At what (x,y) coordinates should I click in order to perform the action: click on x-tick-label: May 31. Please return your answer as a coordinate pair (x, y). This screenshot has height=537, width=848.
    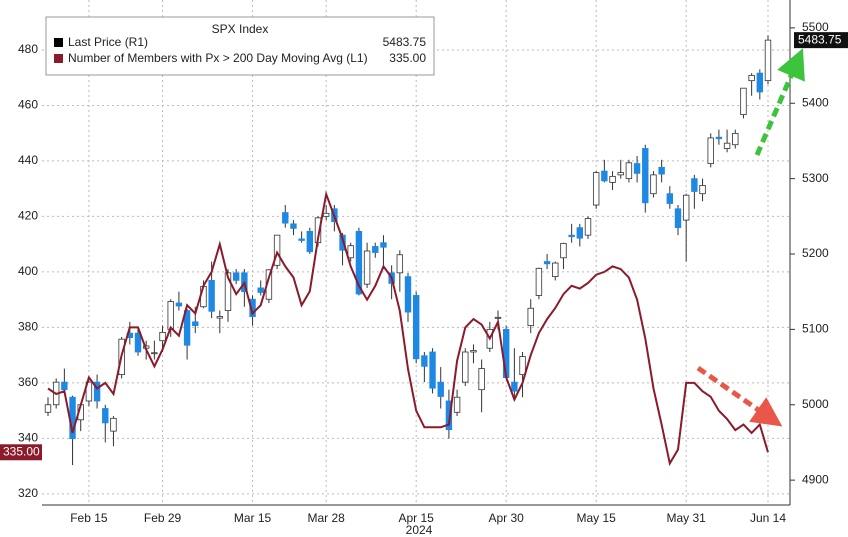
    Looking at the image, I should click on (687, 518).